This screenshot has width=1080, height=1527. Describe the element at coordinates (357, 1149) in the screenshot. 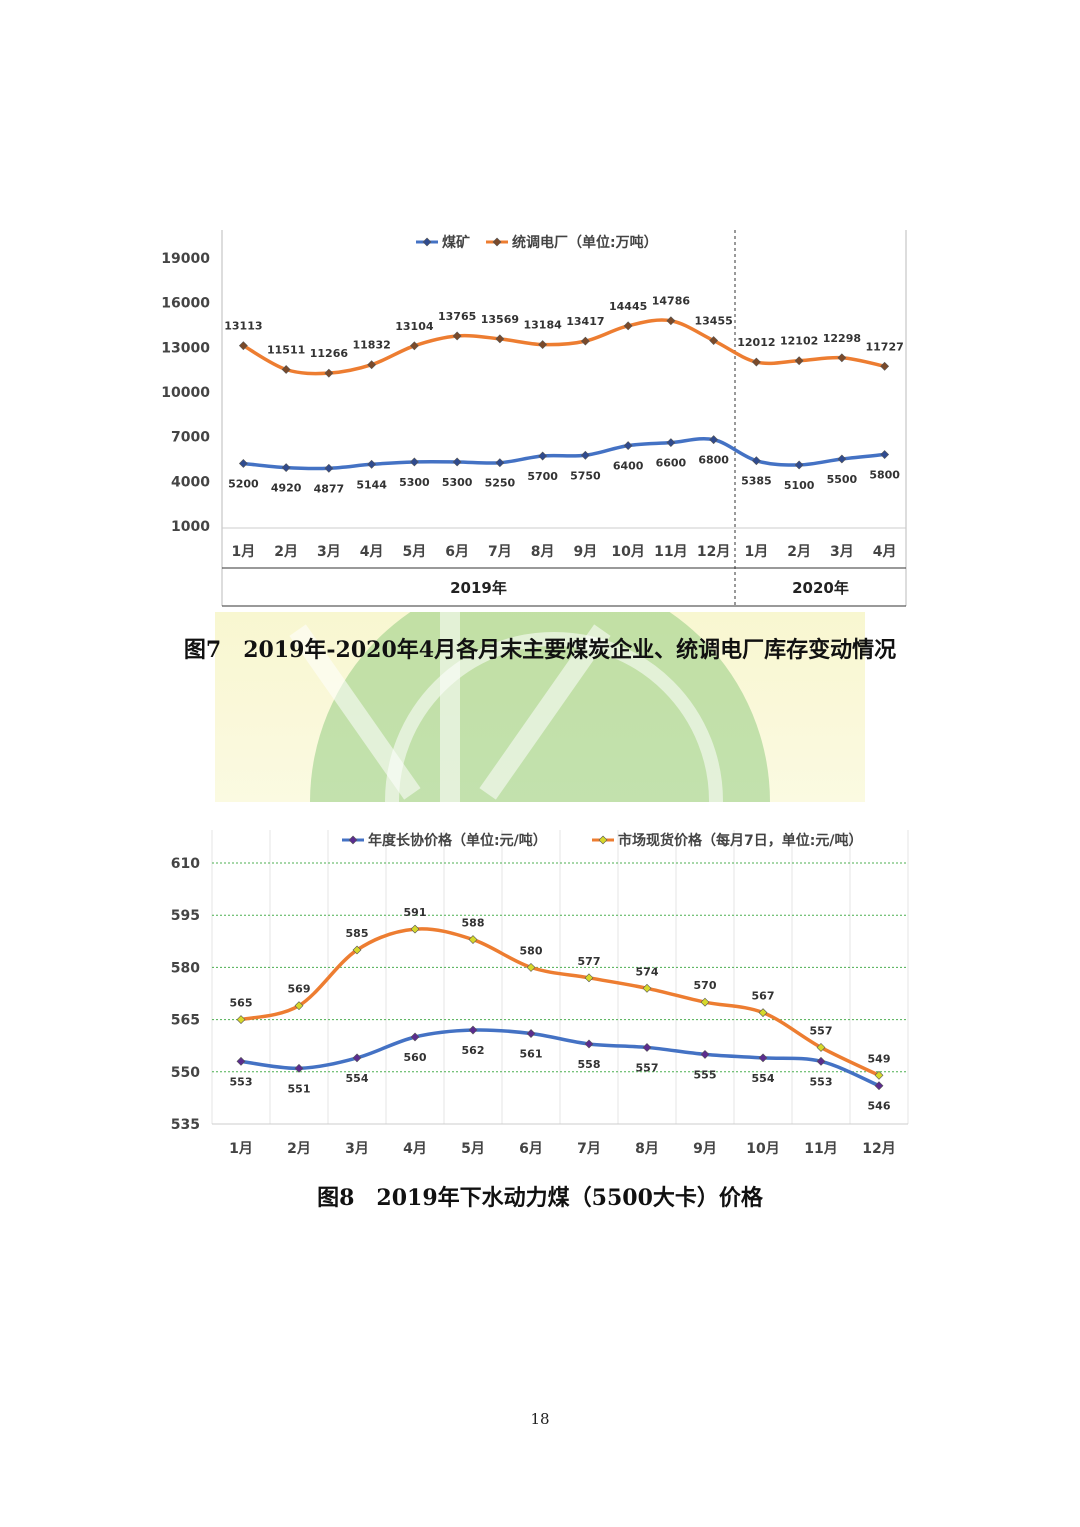

I see `x-tick-label: 3月` at that location.